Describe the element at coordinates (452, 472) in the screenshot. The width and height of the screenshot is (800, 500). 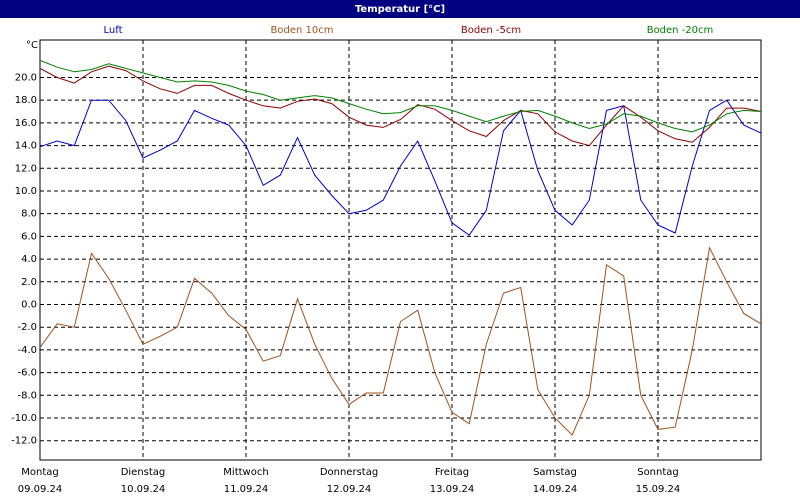
I see `x-tick-label: Freitag` at that location.